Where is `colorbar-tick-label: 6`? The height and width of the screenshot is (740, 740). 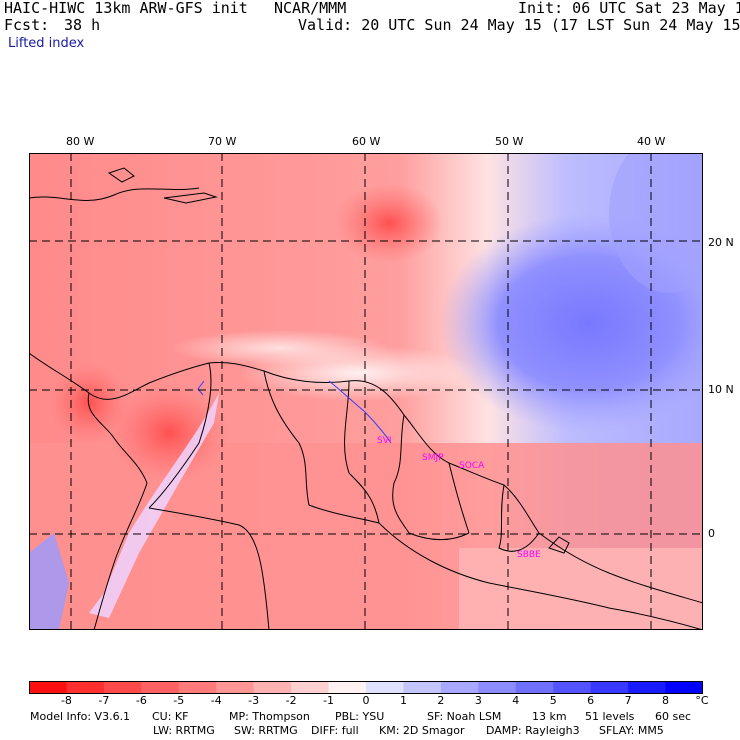
colorbar-tick-label: 6 is located at coordinates (591, 700).